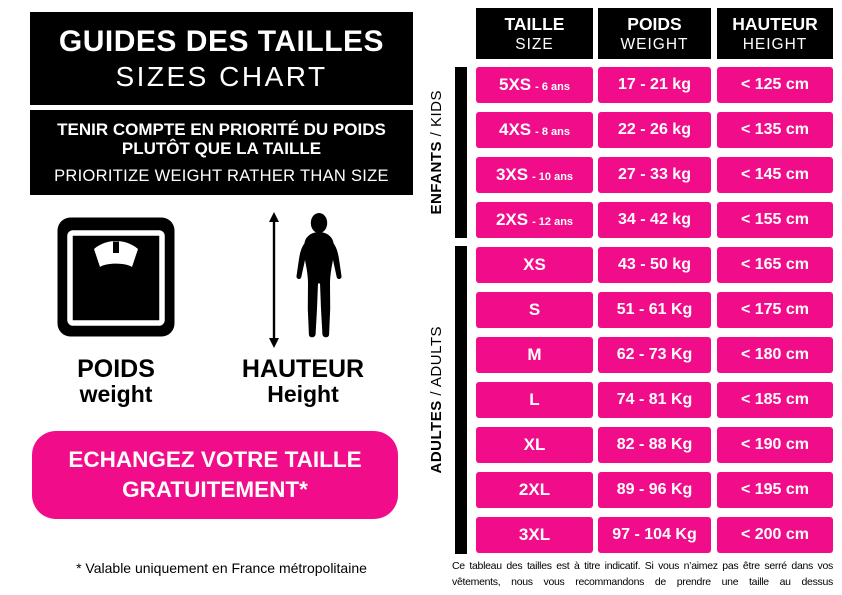 The width and height of the screenshot is (842, 595). Describe the element at coordinates (775, 175) in the screenshot. I see `height-cell: < 145 cm` at that location.